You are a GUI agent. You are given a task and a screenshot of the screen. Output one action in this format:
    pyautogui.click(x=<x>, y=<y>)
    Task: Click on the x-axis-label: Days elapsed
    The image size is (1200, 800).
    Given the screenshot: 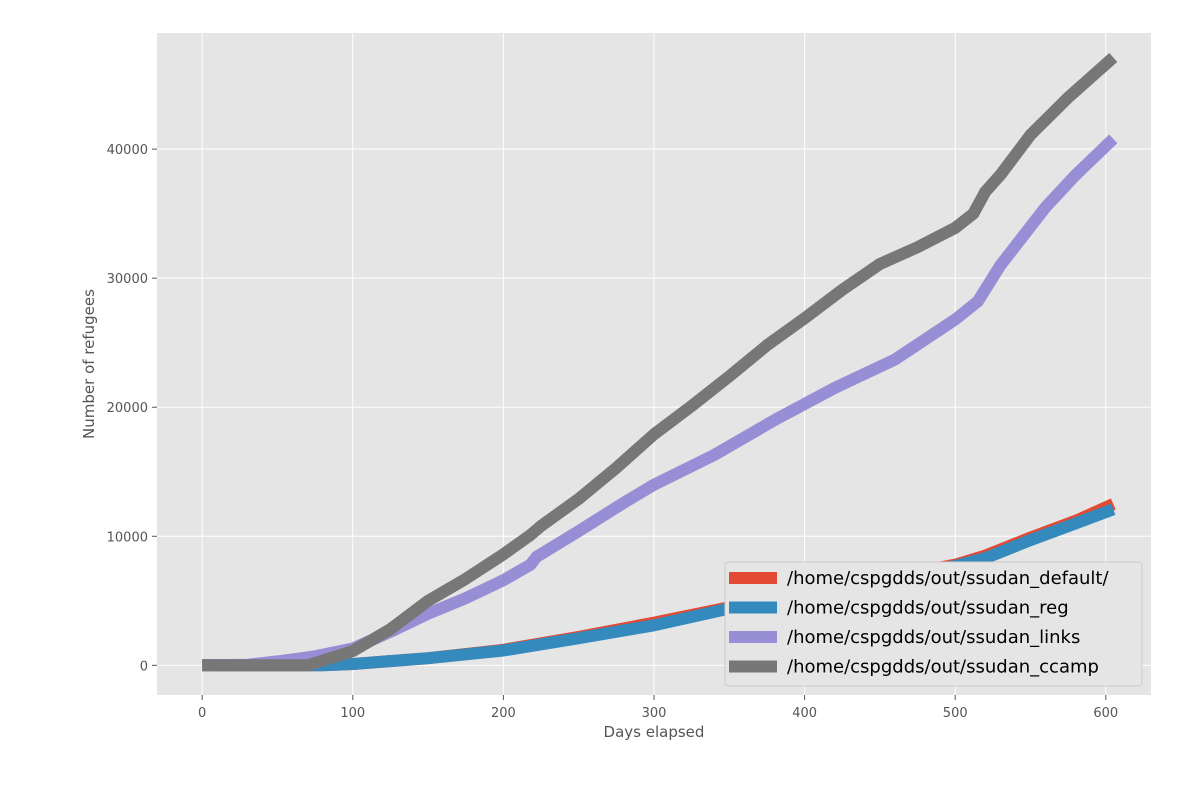 What is the action you would take?
    pyautogui.click(x=654, y=732)
    